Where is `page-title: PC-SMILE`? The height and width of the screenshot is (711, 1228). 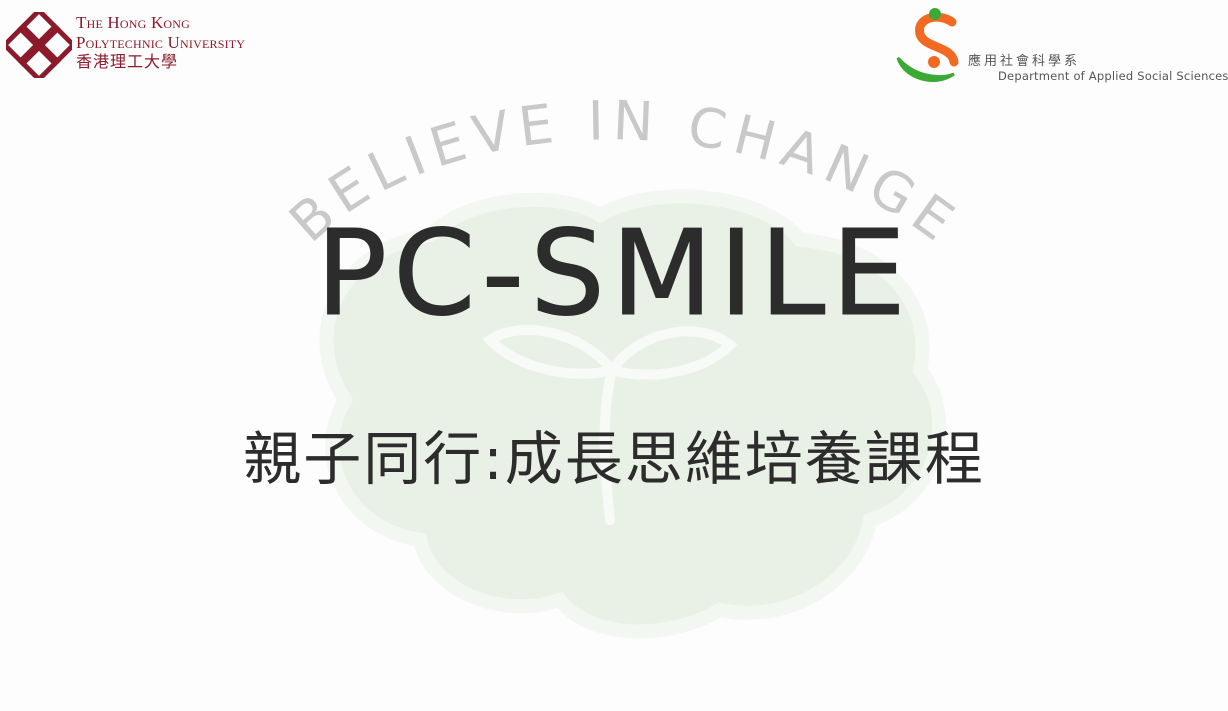 page-title: PC-SMILE is located at coordinates (614, 273).